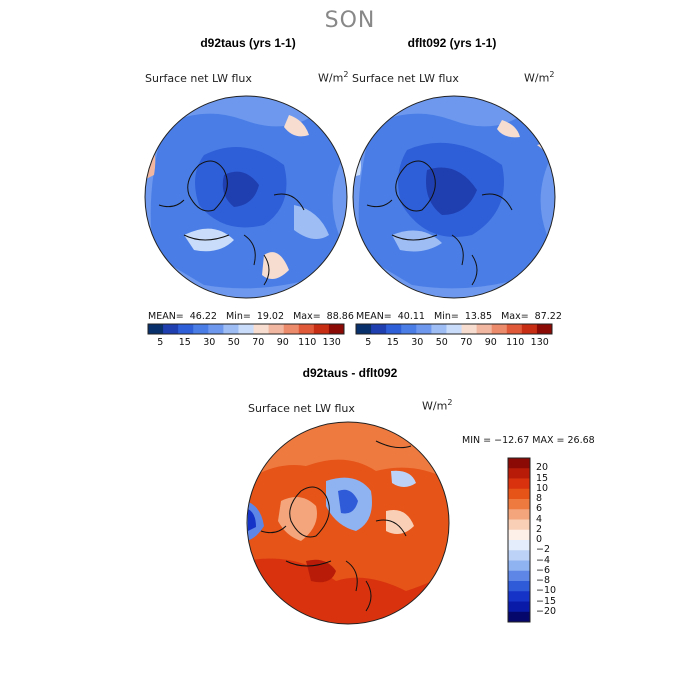 This screenshot has height=700, width=700. Describe the element at coordinates (374, 316) in the screenshot. I see `panel2-mean-label: MEAN=` at that location.